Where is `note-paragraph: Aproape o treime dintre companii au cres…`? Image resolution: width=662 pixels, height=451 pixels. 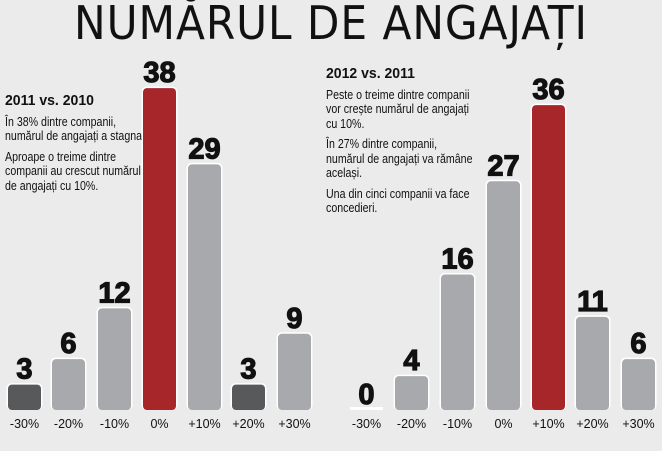
note-paragraph: Aproape o treime dintre companii au cres… is located at coordinates (73, 171).